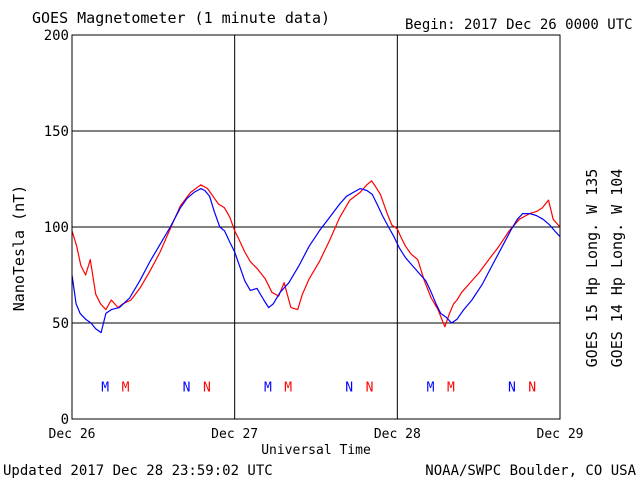 This screenshot has width=640, height=480. Describe the element at coordinates (56, 132) in the screenshot. I see `y-tick-label: 150` at that location.